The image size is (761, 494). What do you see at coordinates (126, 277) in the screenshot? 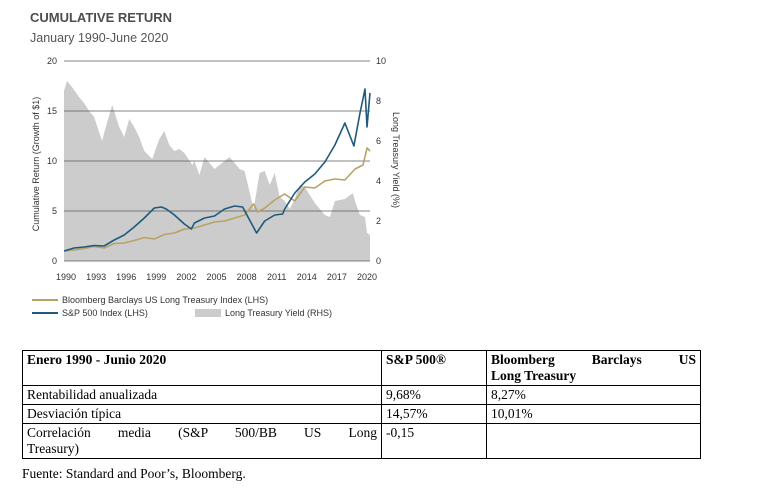
I see `x-tick-label: 1996` at bounding box center [126, 277].